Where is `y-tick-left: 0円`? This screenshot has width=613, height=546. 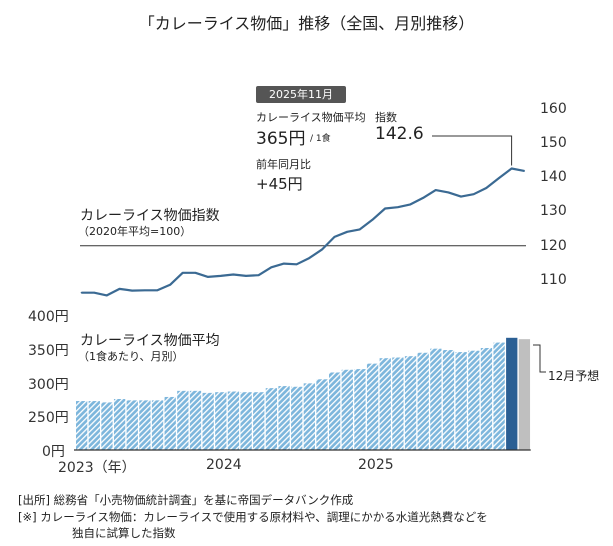 y-tick-left: 0円 is located at coordinates (53, 452).